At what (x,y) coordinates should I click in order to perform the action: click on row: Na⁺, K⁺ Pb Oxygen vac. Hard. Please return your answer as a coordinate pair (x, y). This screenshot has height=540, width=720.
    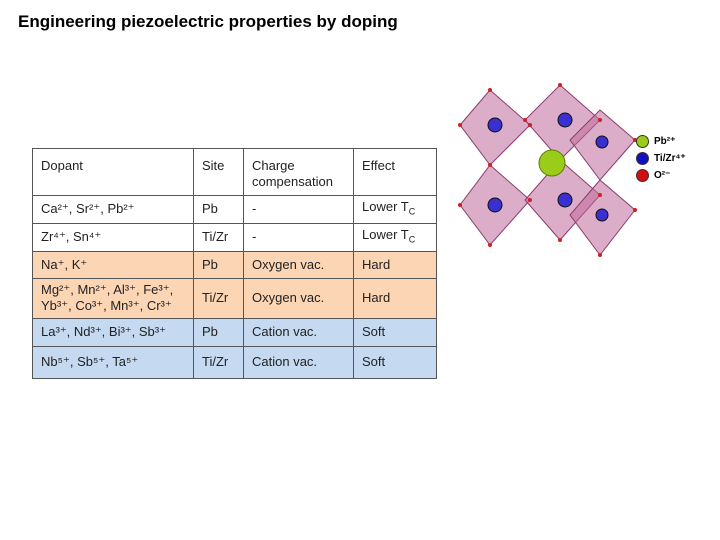
    Looking at the image, I should click on (234, 264).